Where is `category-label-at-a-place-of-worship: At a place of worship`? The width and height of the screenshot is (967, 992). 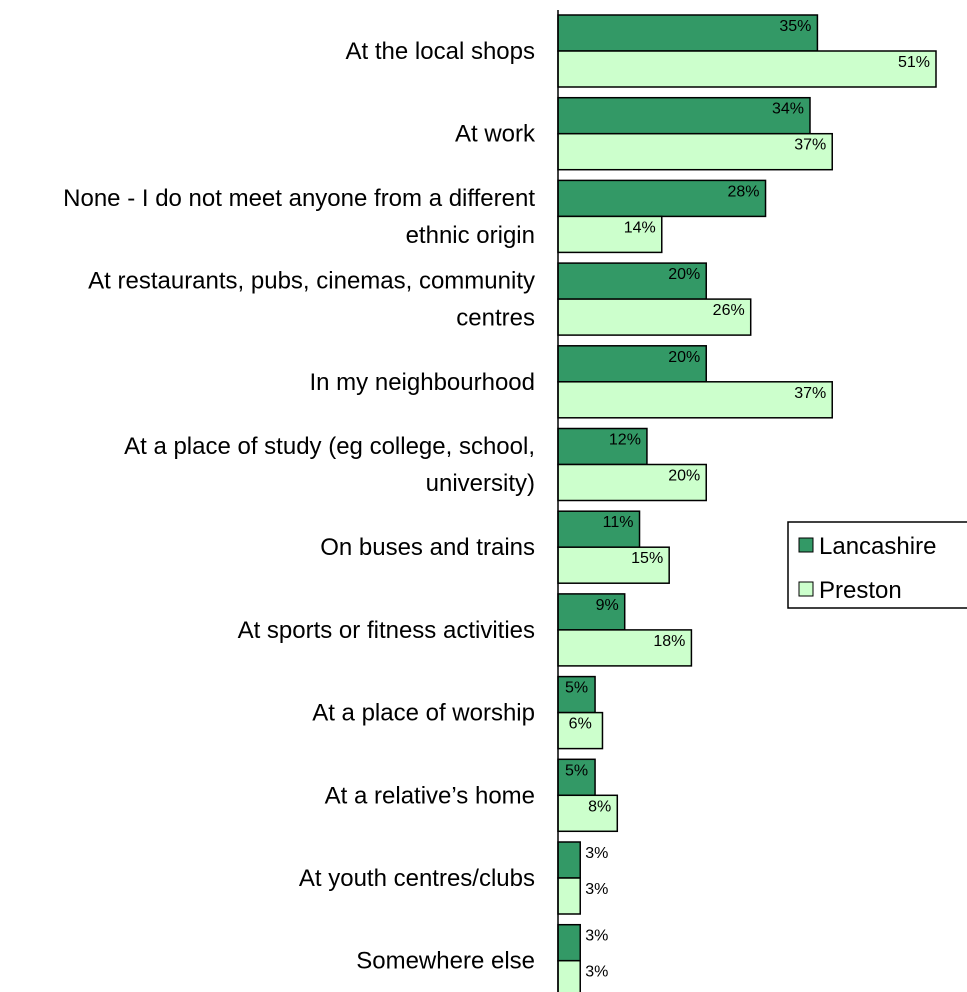 category-label-at-a-place-of-worship: At a place of worship is located at coordinates (423, 713).